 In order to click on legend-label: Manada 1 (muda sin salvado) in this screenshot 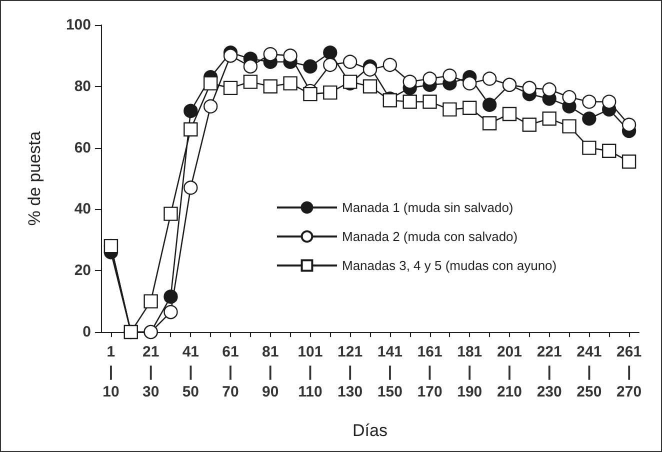, I will do `click(428, 207)`.